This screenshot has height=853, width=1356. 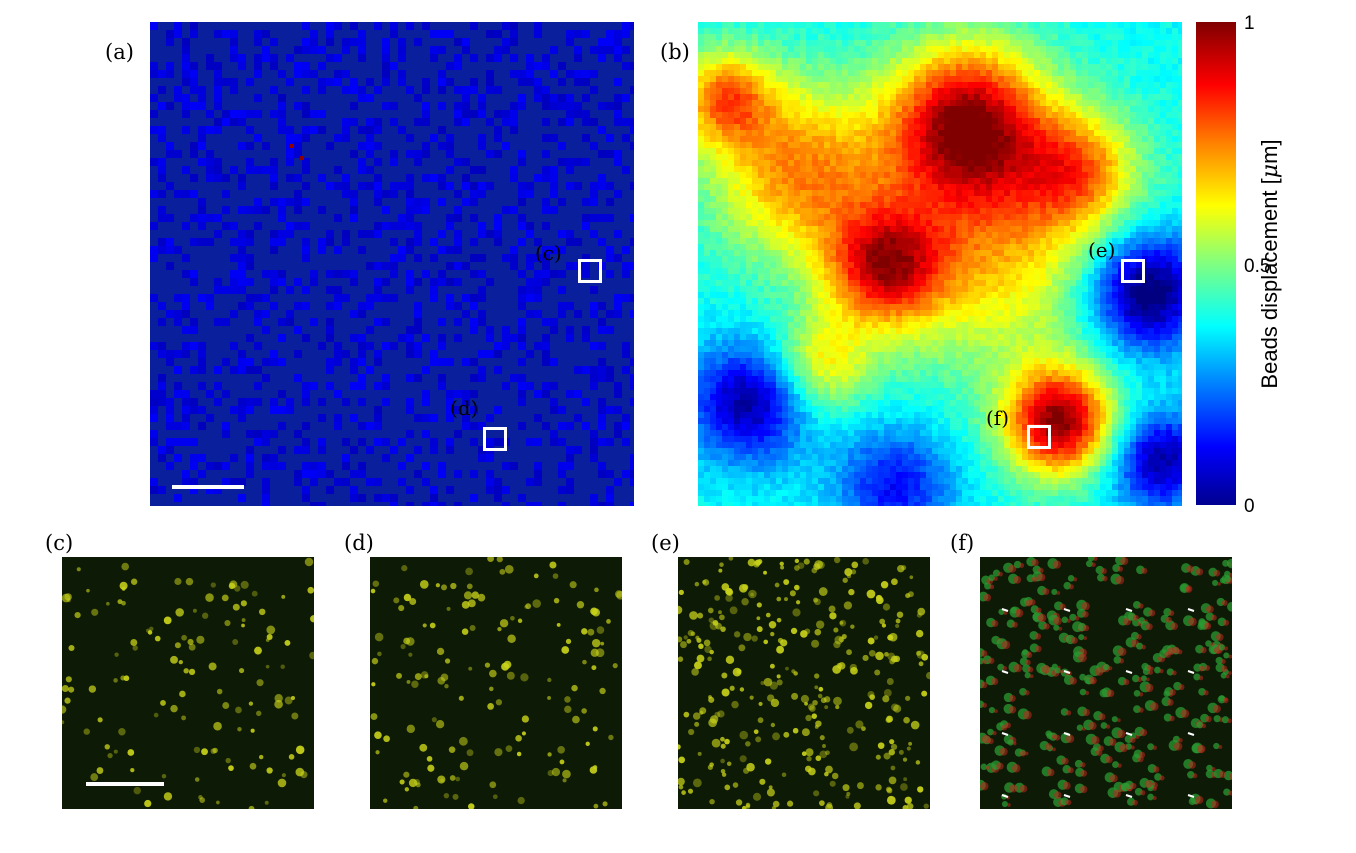 What do you see at coordinates (548, 253) in the screenshot?
I see `roi-label-c: (c)` at bounding box center [548, 253].